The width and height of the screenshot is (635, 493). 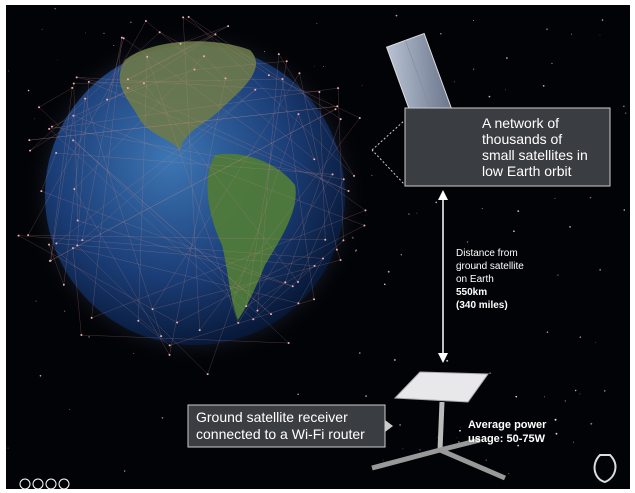 I want to click on north-america, so click(x=188, y=95).